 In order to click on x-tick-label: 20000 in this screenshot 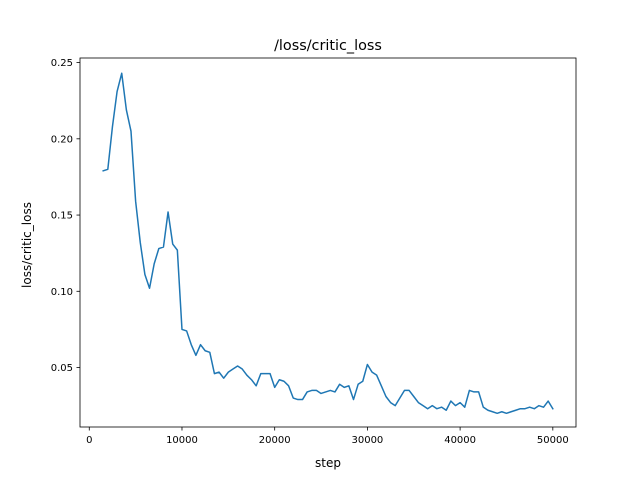, I will do `click(275, 440)`.